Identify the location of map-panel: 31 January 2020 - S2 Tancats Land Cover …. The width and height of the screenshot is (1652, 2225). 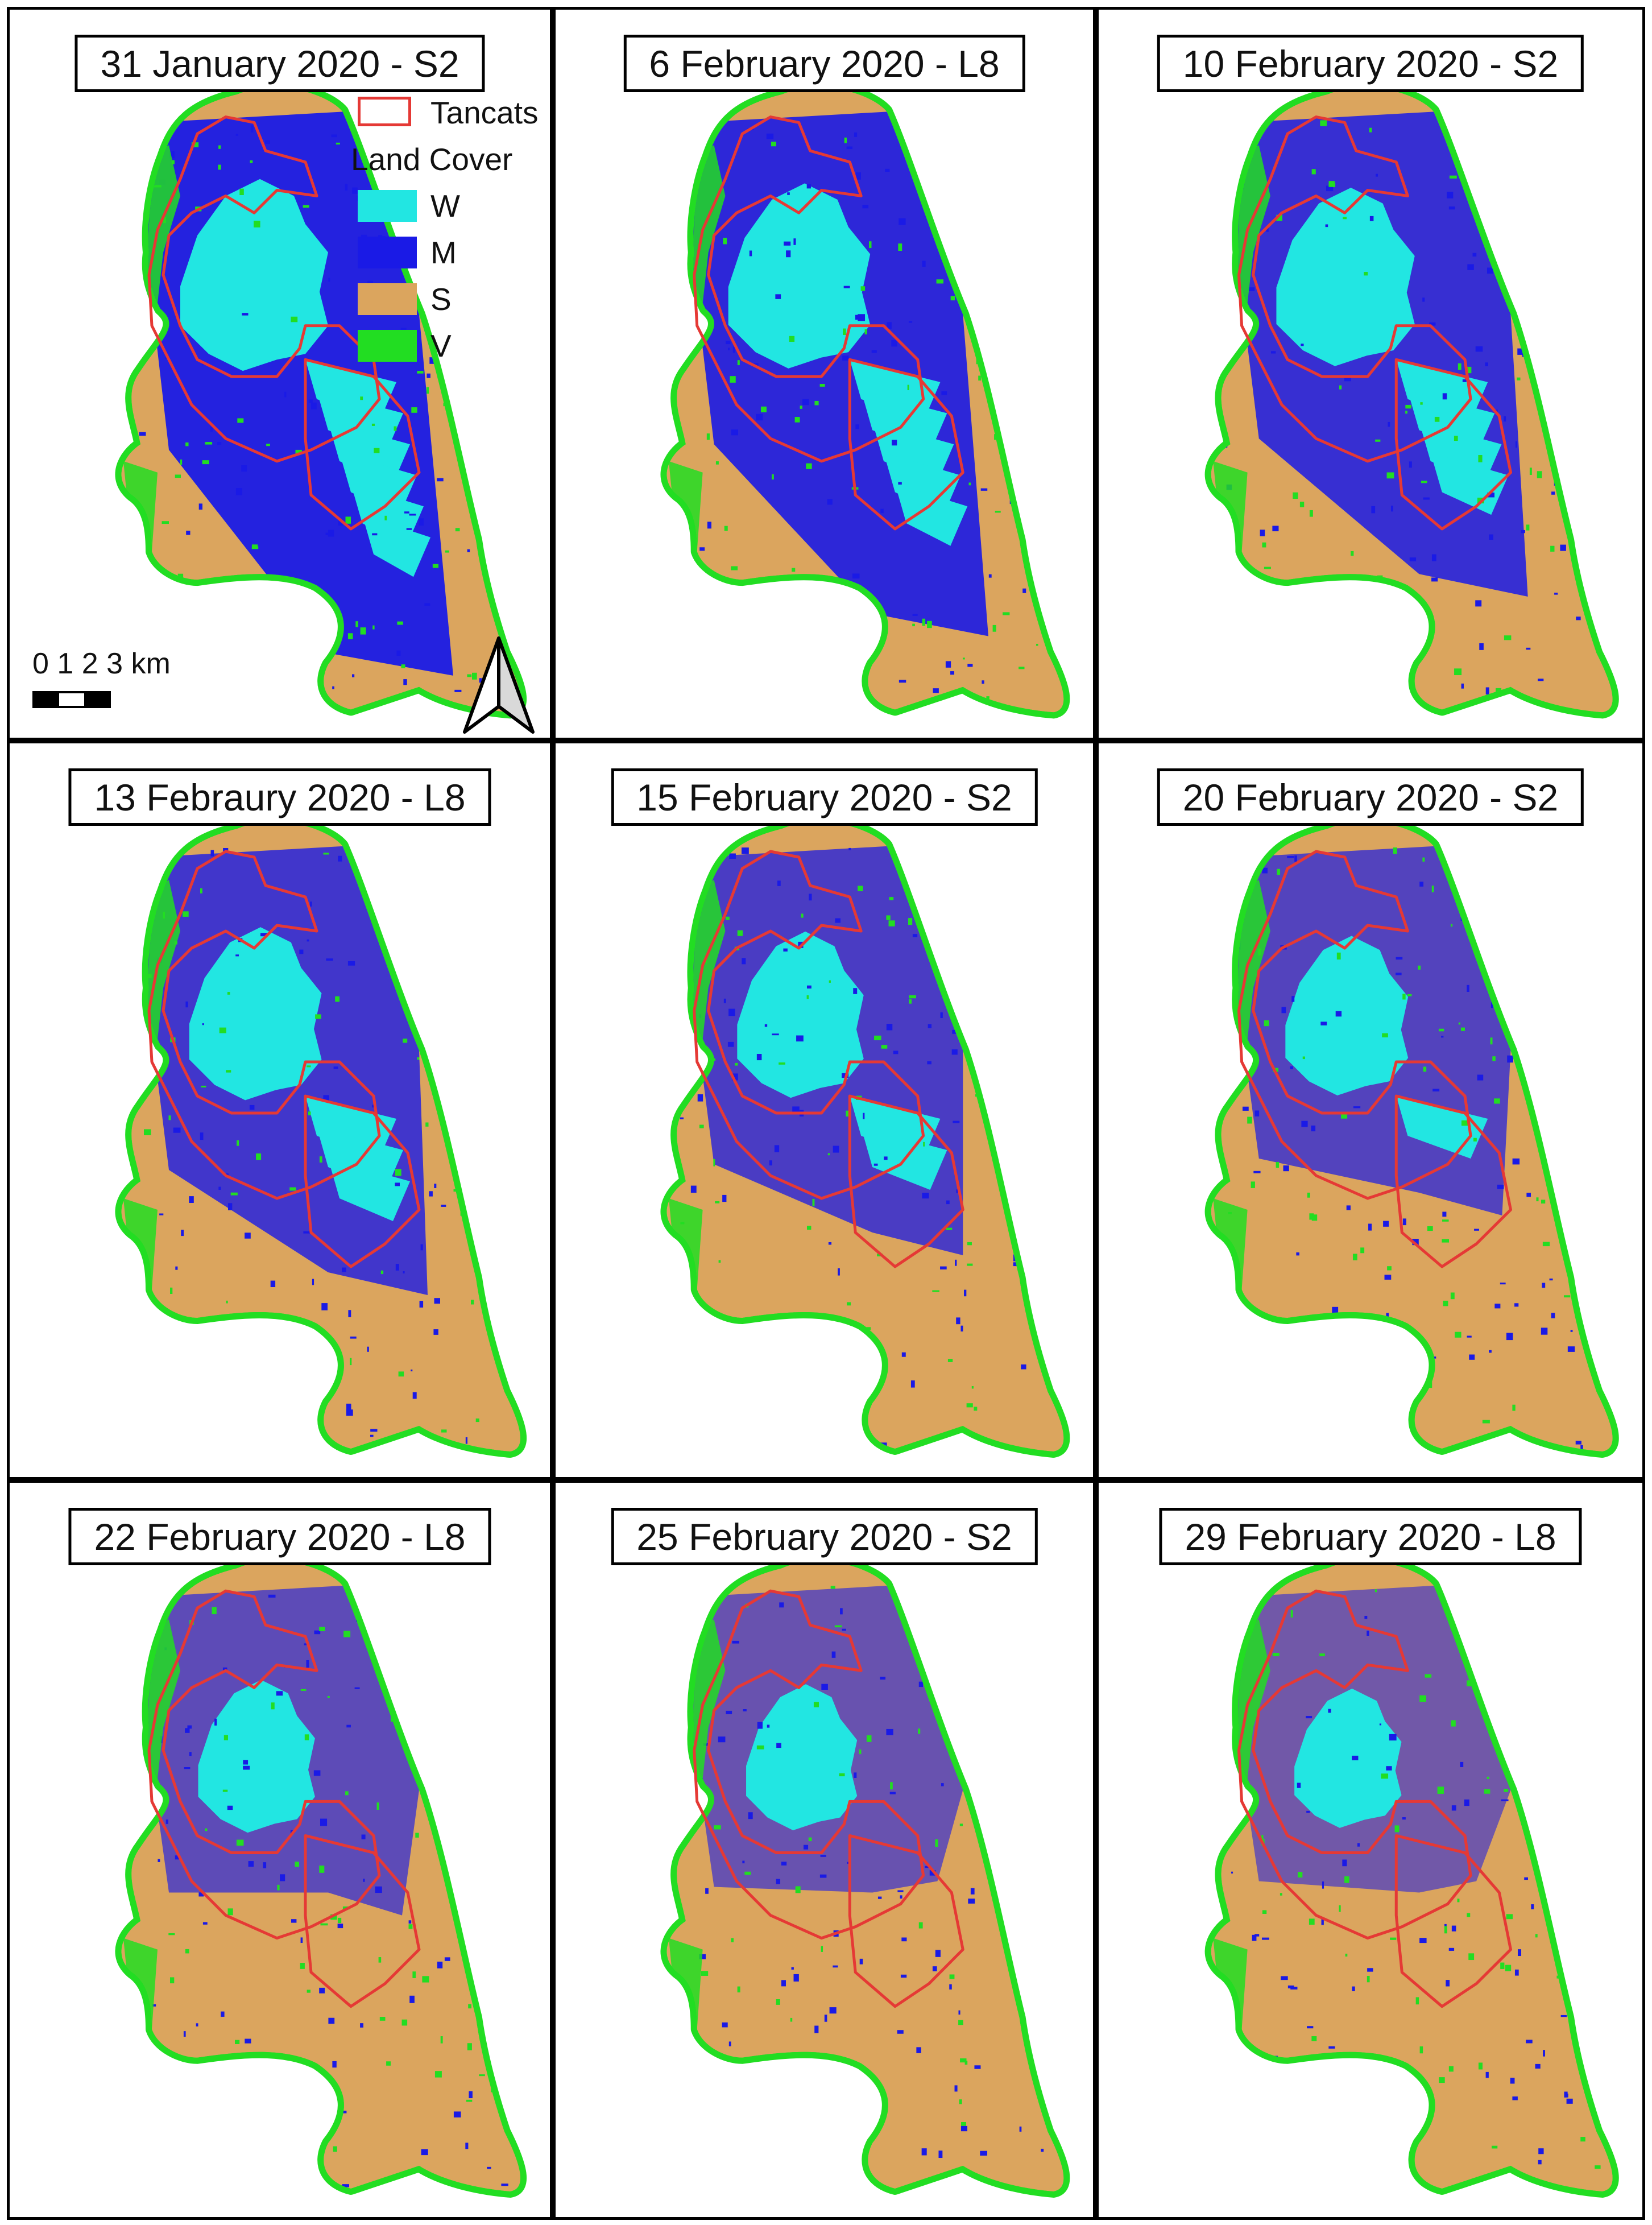
(280, 374).